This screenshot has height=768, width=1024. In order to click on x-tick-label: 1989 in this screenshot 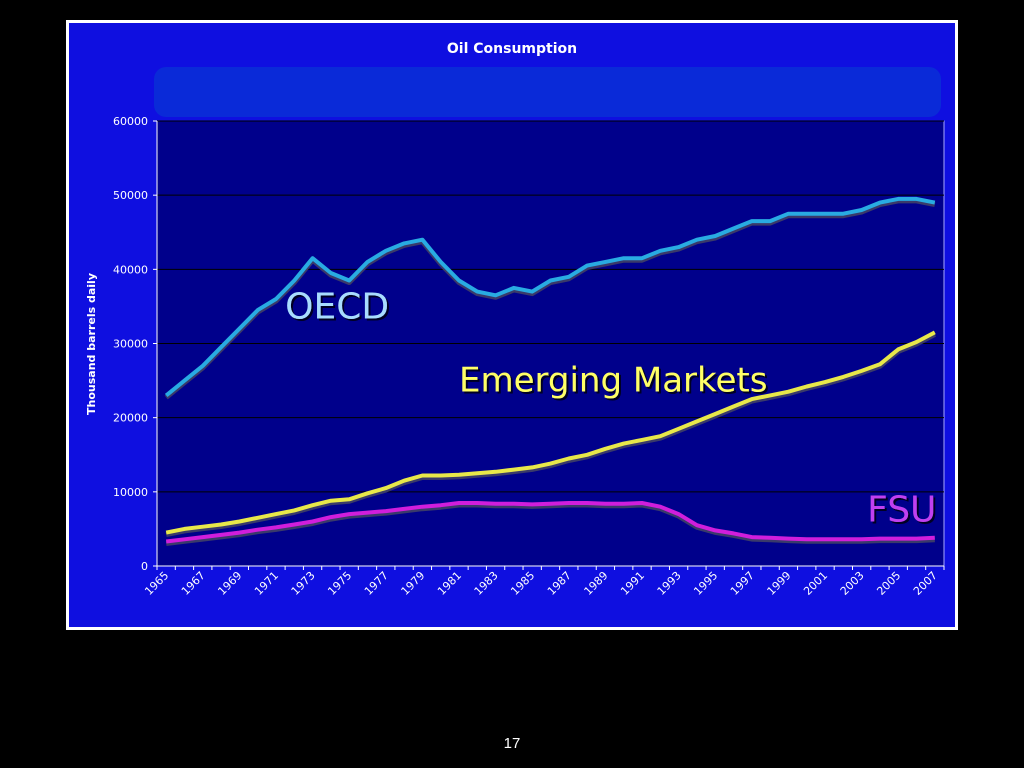, I will do `click(596, 583)`.